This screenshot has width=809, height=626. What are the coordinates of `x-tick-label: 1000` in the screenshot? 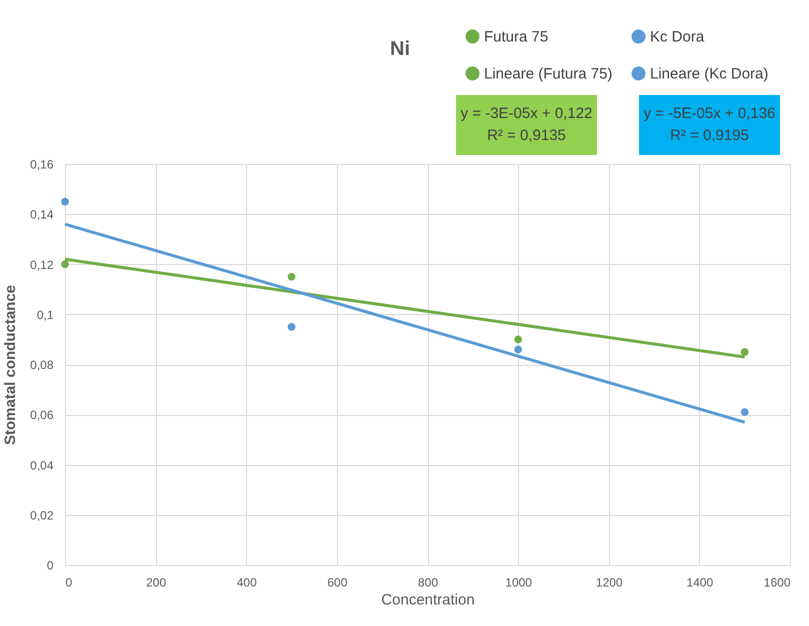 It's located at (518, 583).